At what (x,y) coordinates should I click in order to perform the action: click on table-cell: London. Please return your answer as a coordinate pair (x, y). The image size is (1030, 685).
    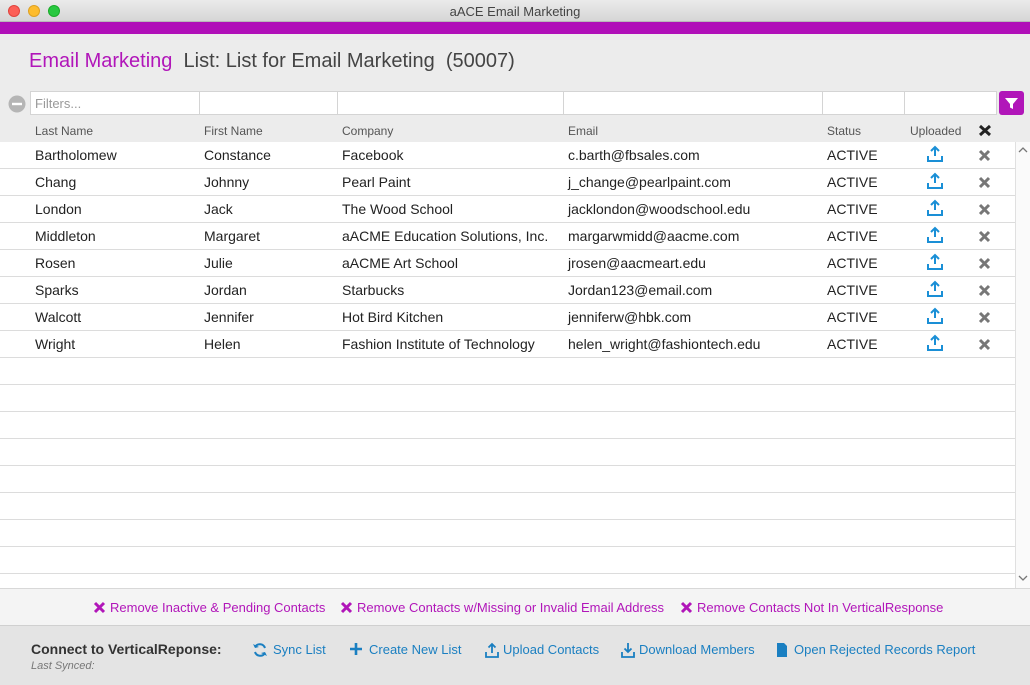
    Looking at the image, I should click on (58, 209).